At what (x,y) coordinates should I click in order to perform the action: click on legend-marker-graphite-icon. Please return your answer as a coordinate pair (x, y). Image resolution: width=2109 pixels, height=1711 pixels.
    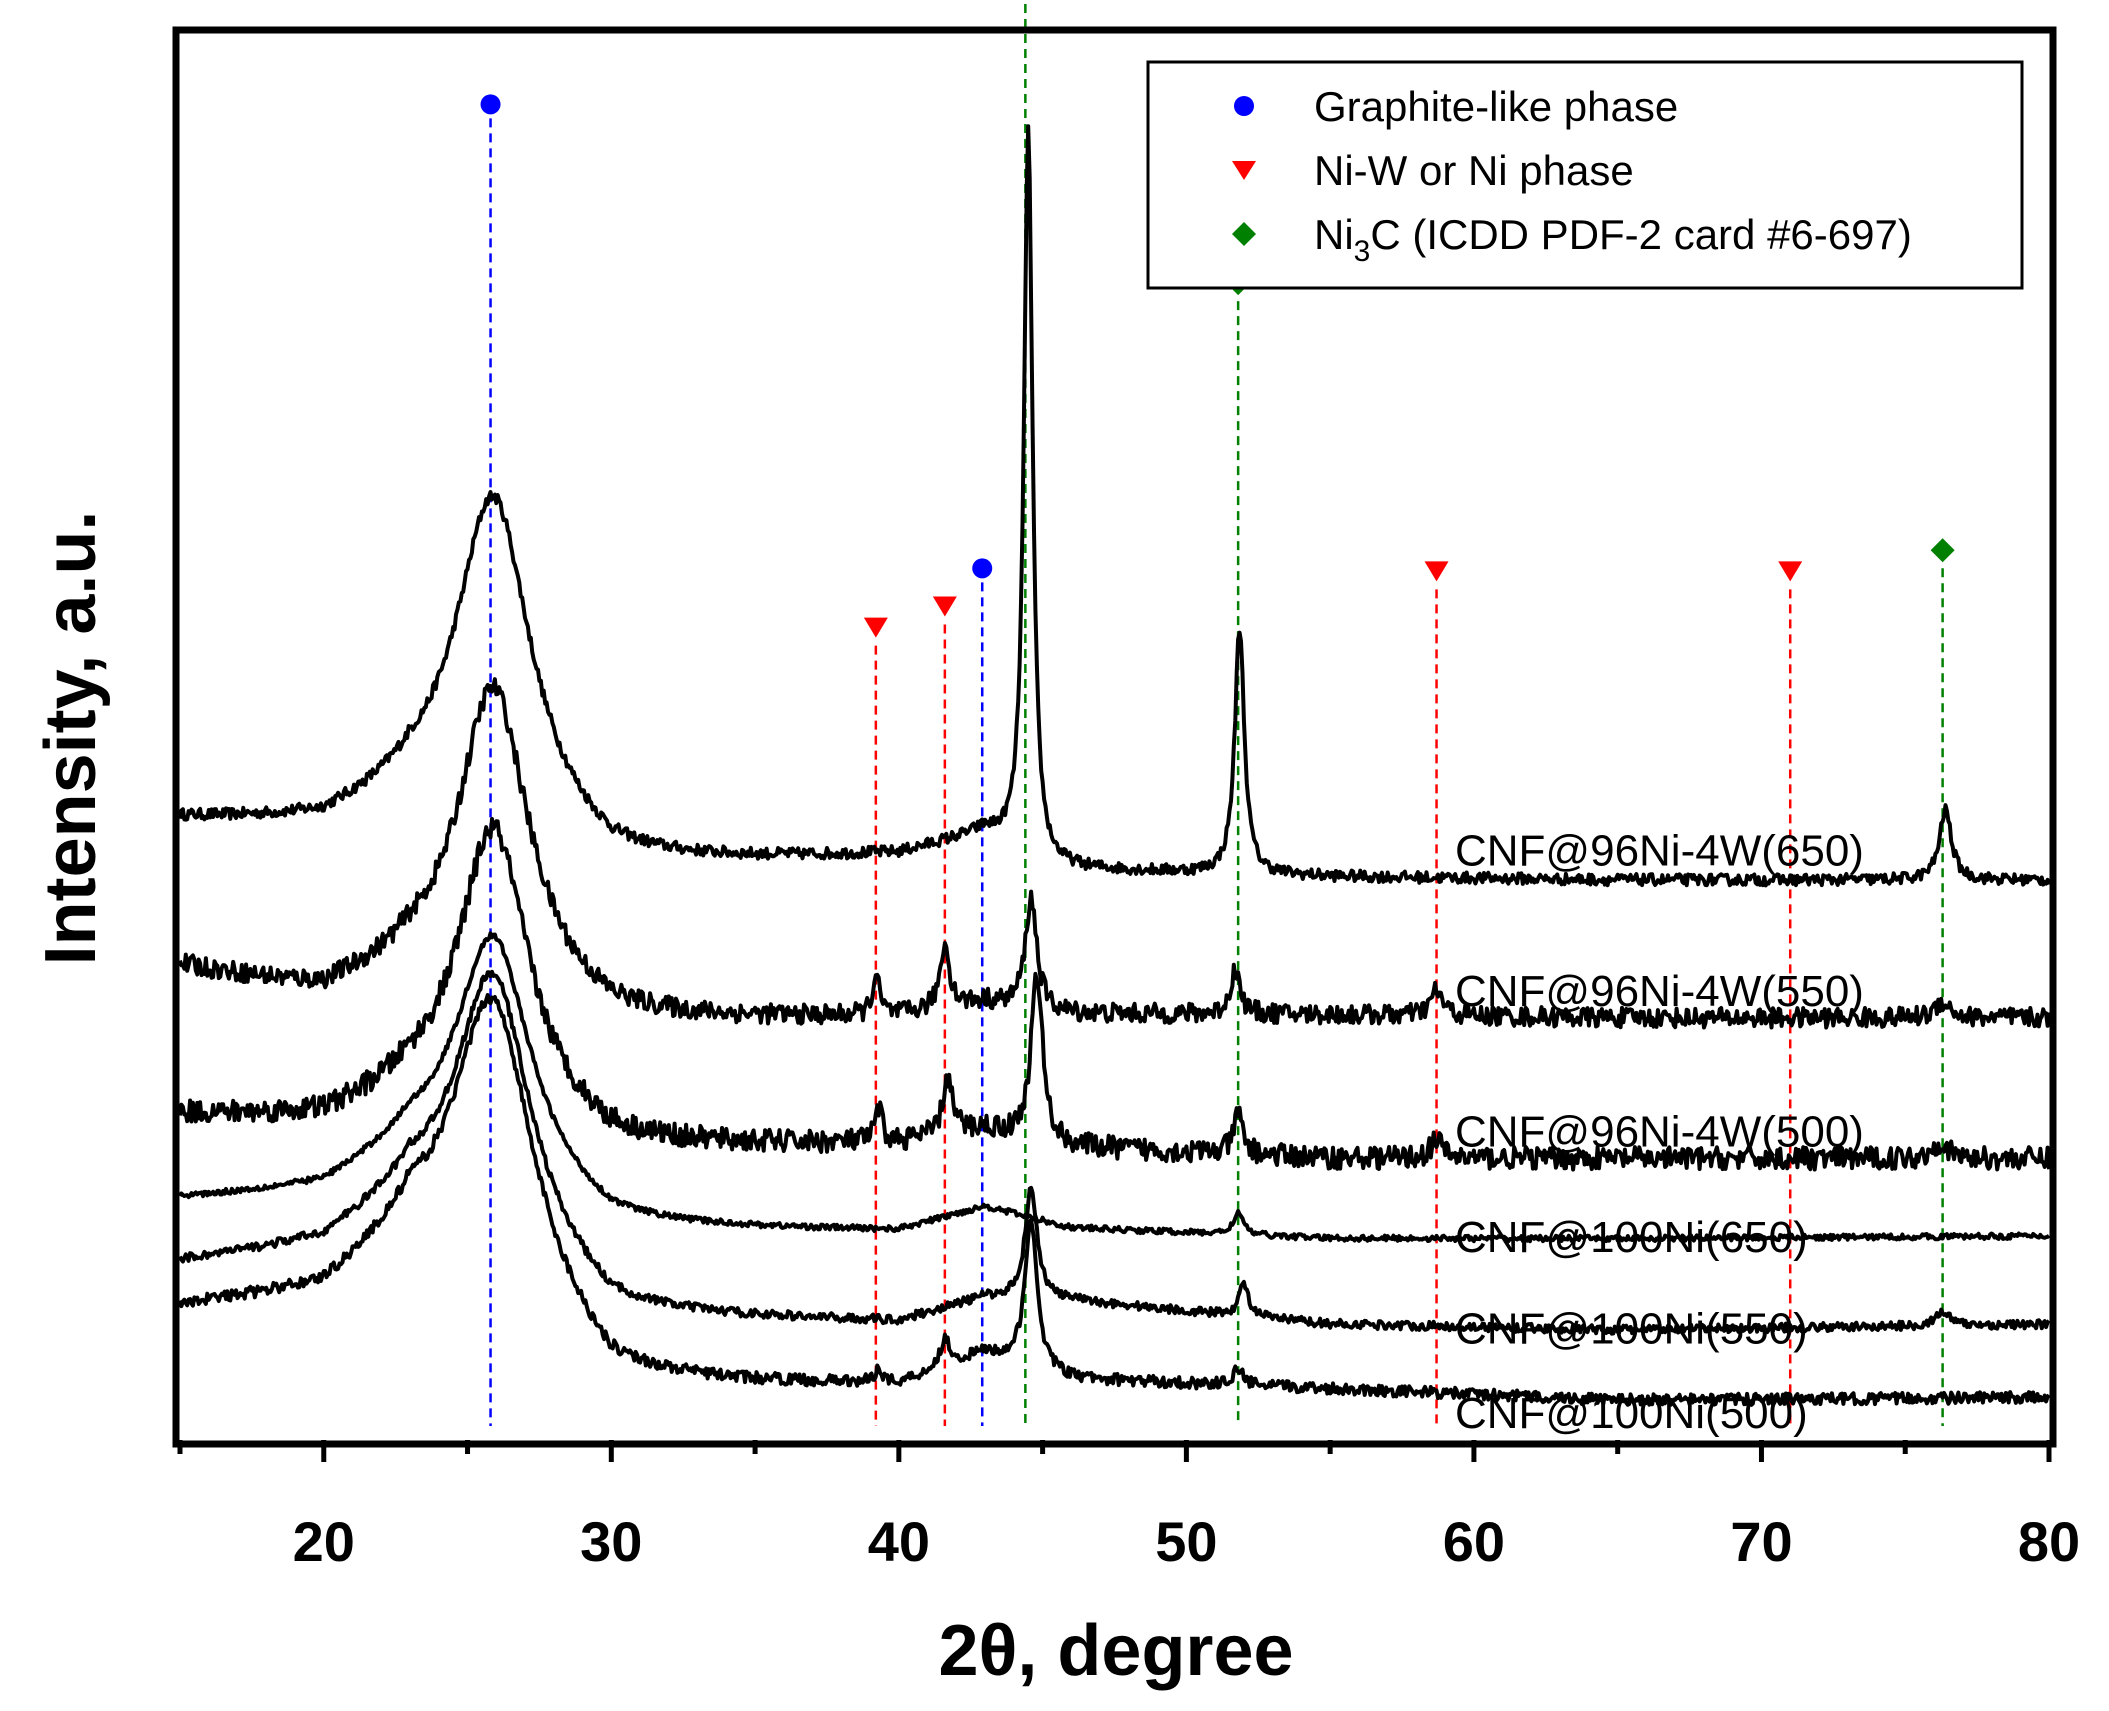
    Looking at the image, I should click on (1244, 106).